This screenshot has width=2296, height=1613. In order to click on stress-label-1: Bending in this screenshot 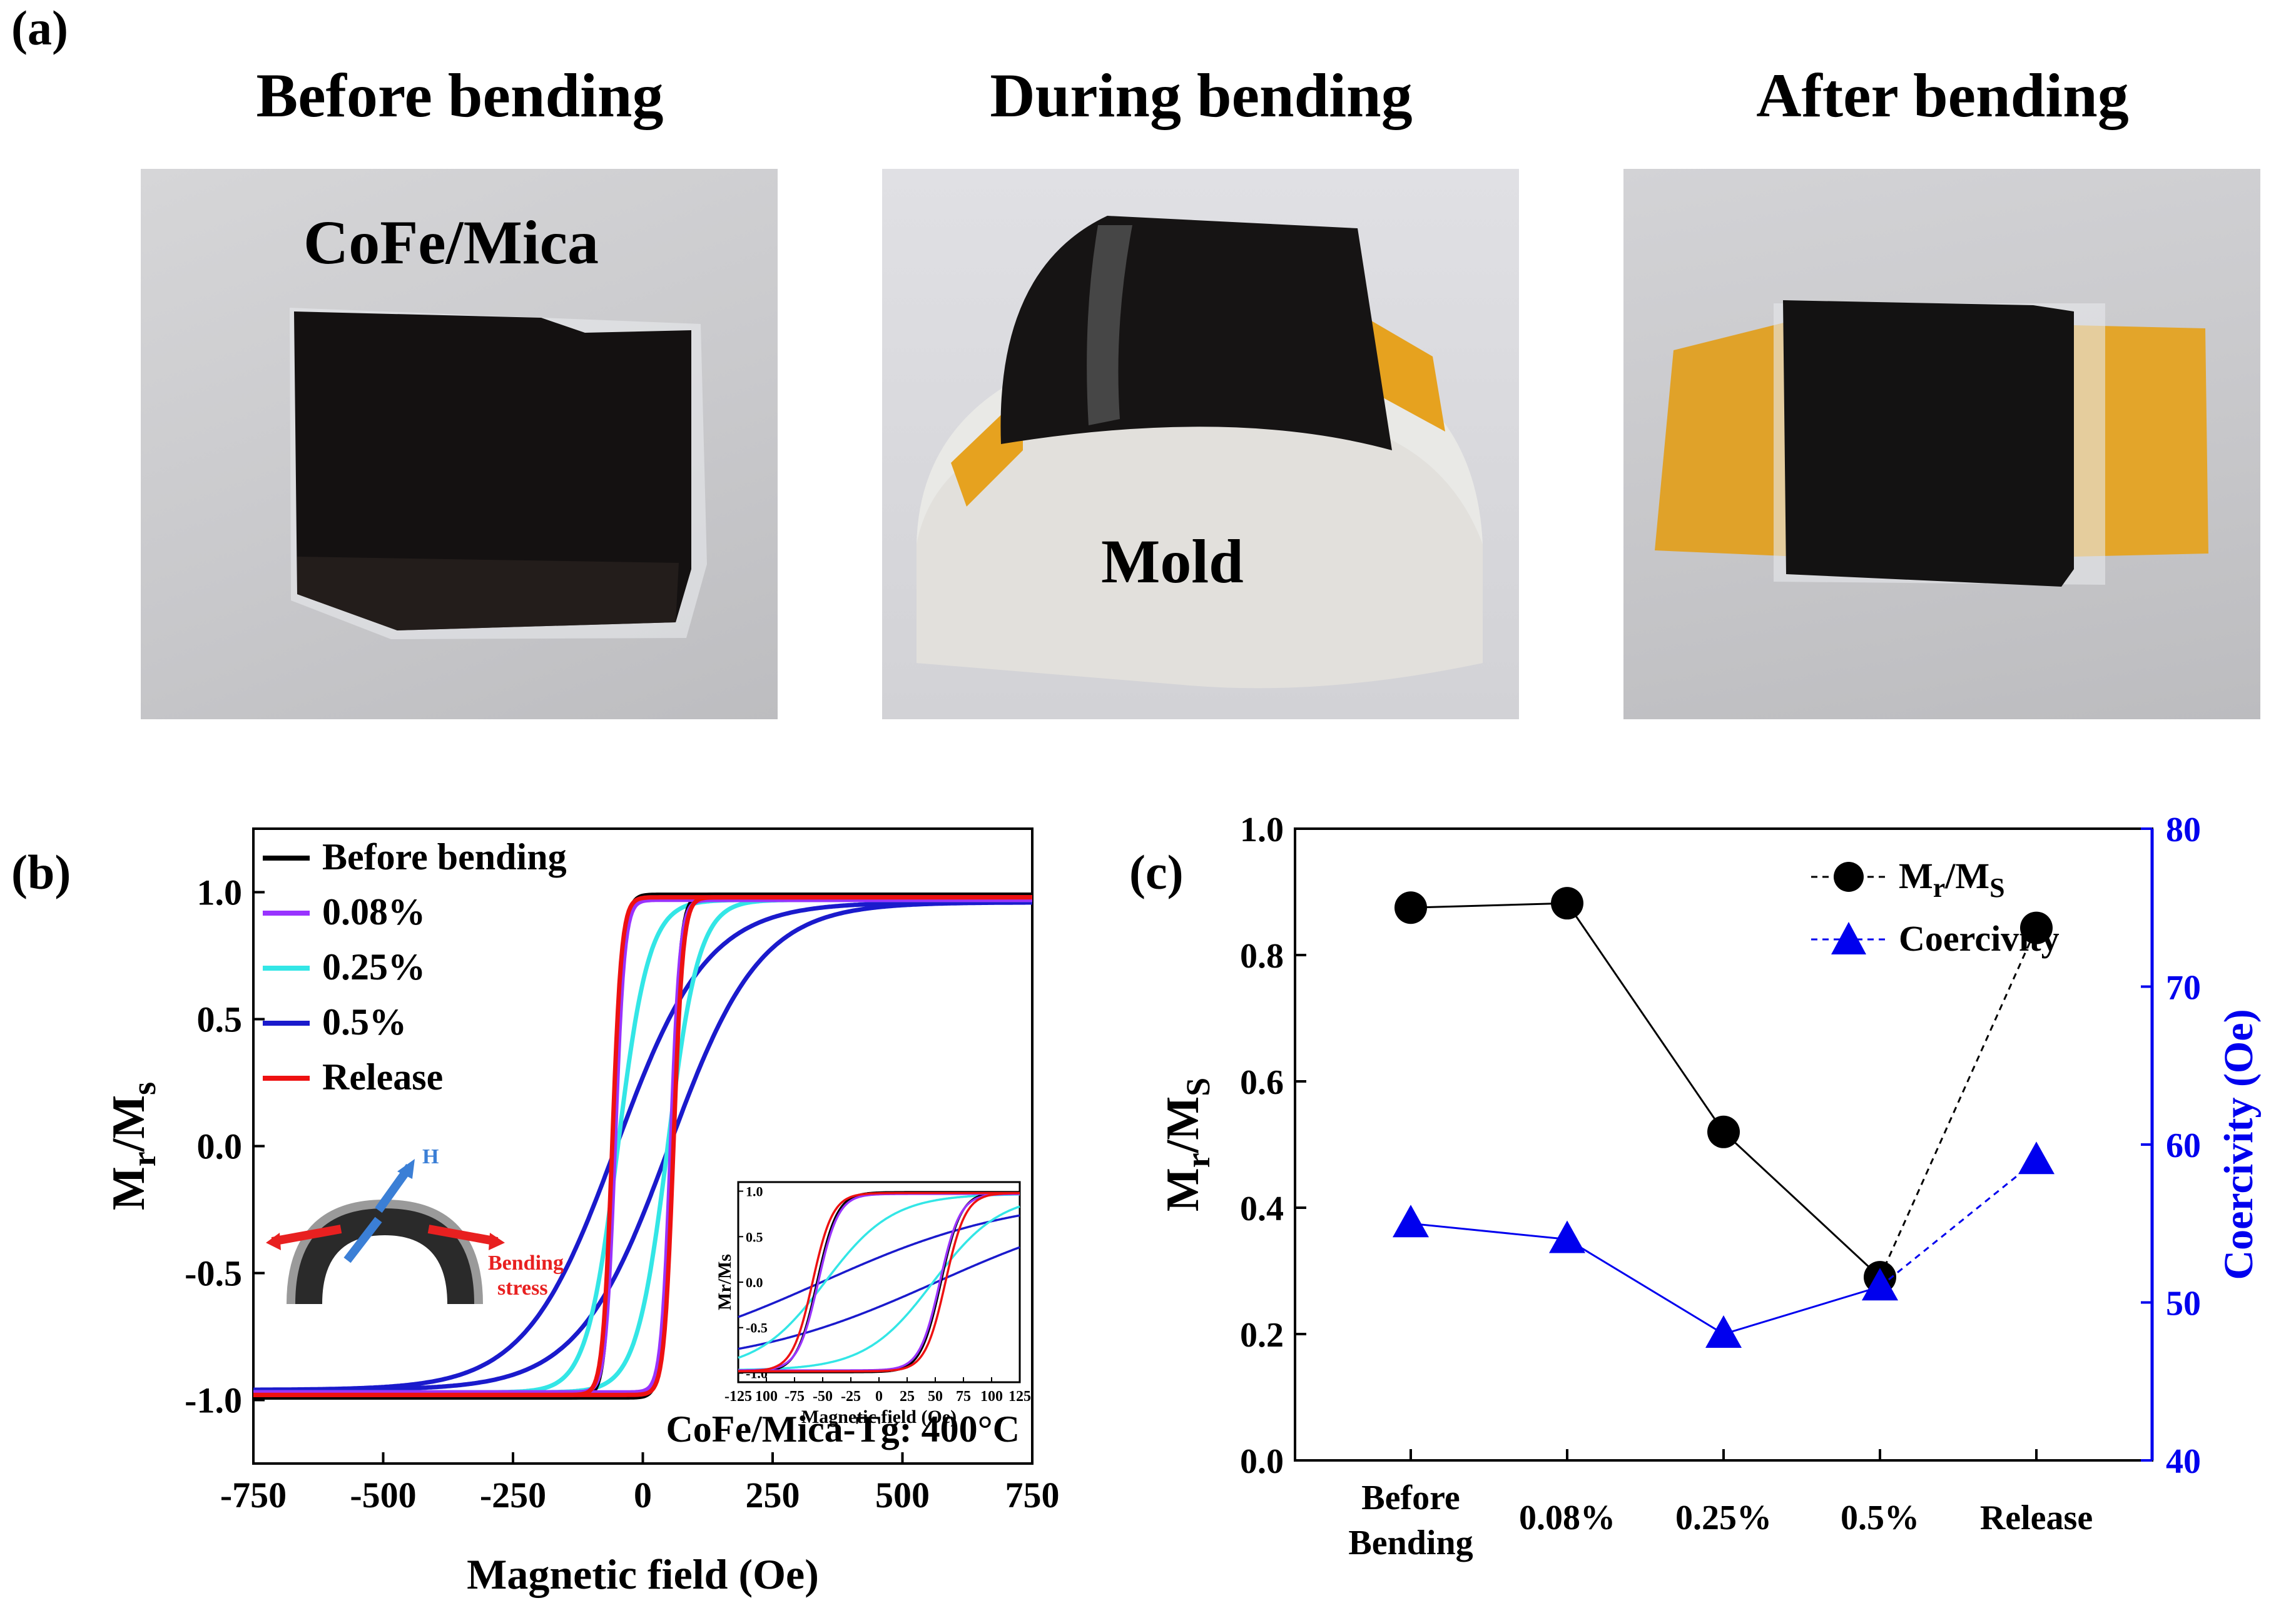, I will do `click(526, 1263)`.